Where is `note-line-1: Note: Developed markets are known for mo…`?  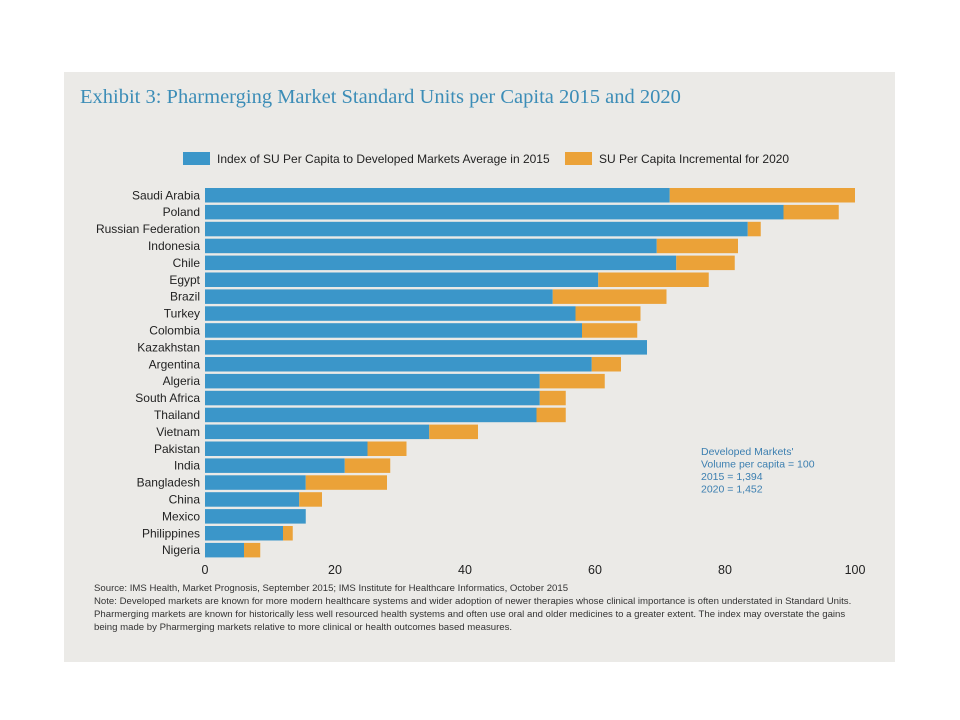 note-line-1: Note: Developed markets are known for mo… is located at coordinates (473, 601).